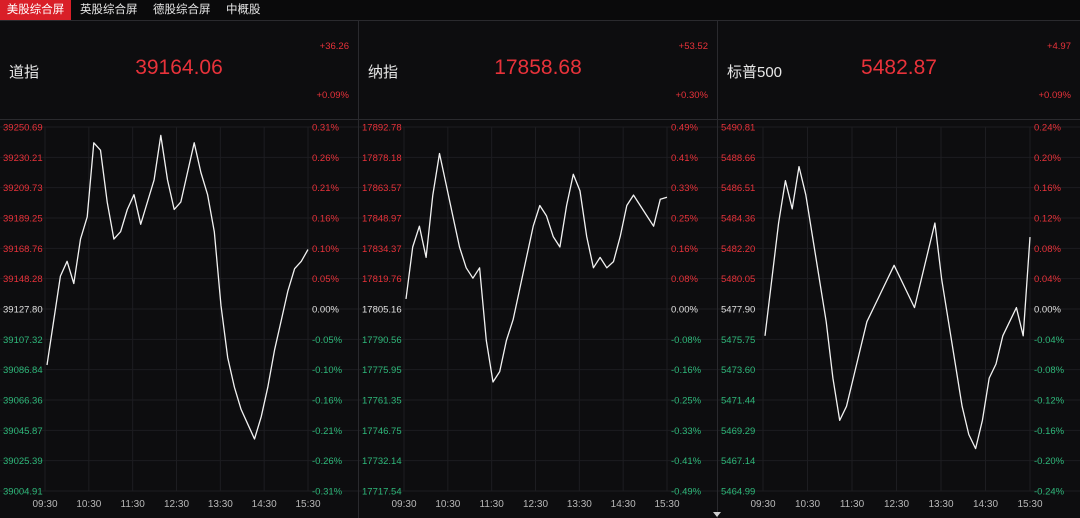  I want to click on tab-bar: 美股综合屏 英股综合屏 德股综合屏 中概股, so click(540, 10).